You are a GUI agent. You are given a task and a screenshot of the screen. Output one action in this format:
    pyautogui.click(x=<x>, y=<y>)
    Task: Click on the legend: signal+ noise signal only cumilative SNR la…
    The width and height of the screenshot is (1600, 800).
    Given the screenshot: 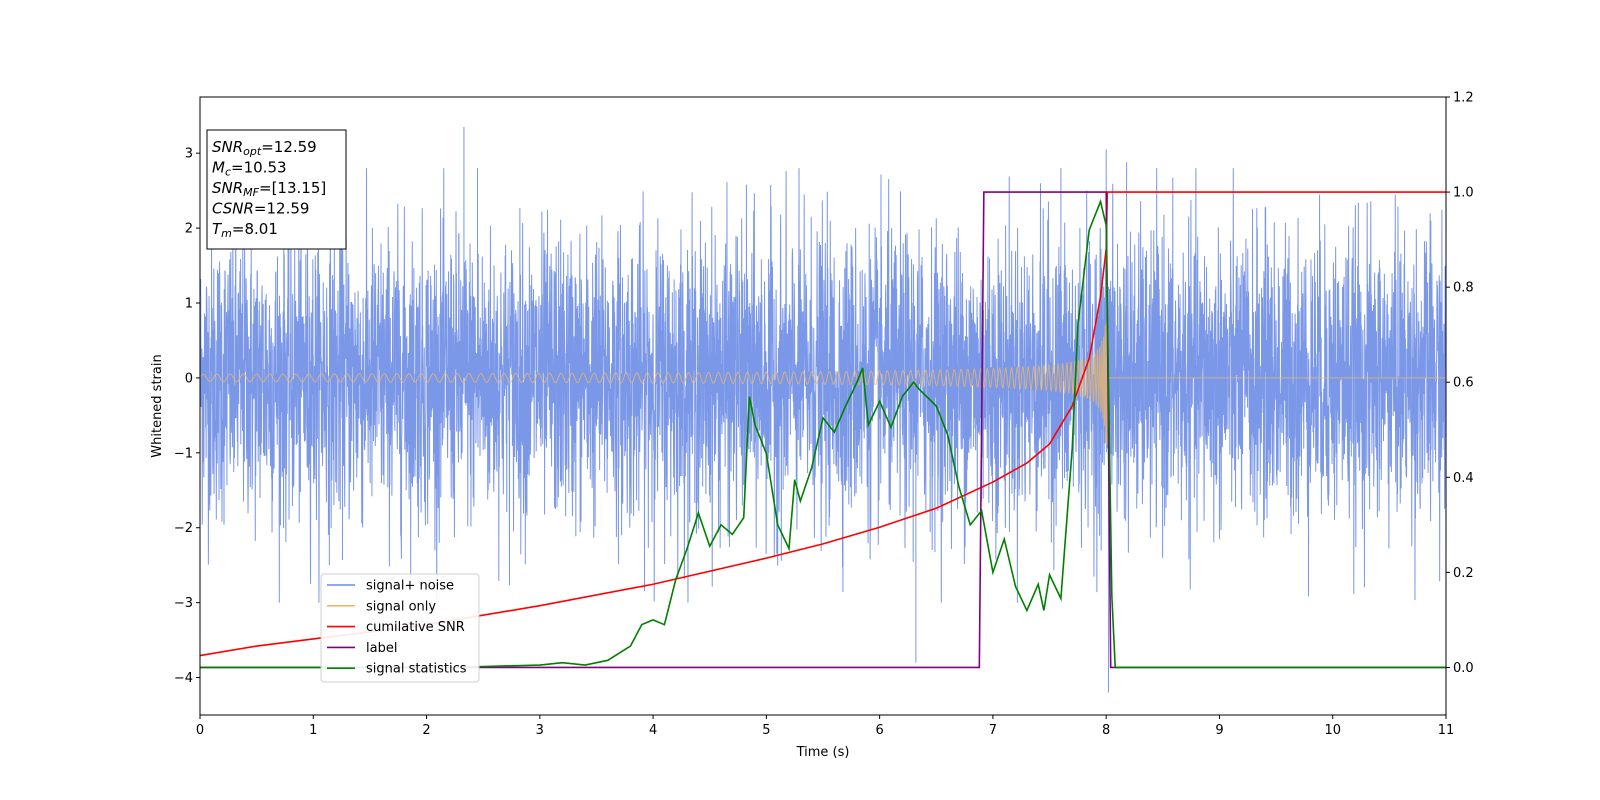 What is the action you would take?
    pyautogui.click(x=400, y=628)
    